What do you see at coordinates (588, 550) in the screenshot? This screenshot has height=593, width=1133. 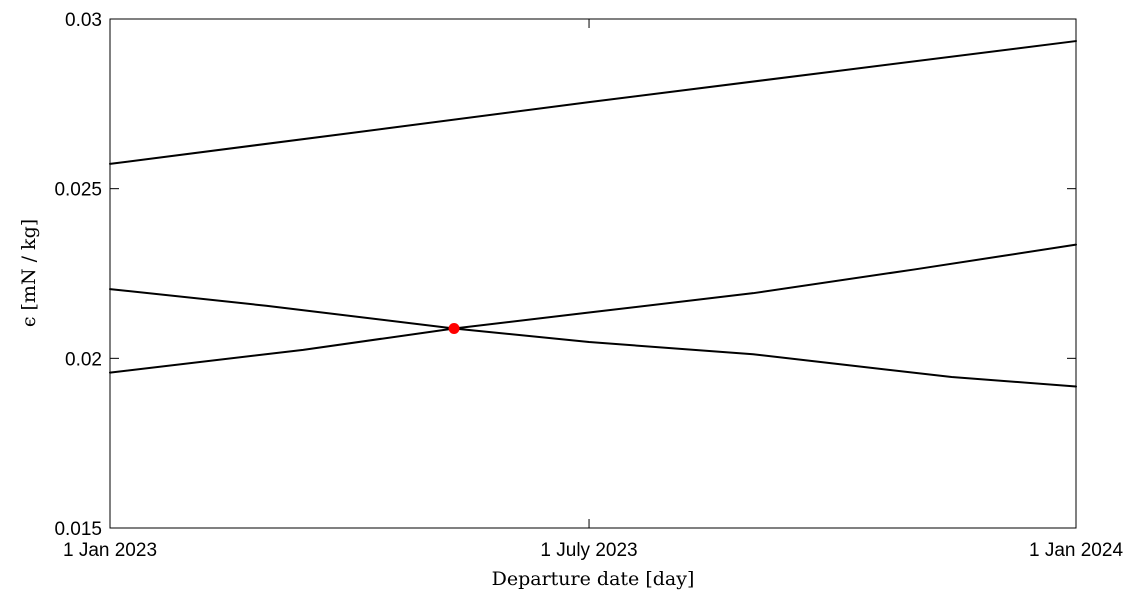 I see `x-tick-label: 1 July 2023` at bounding box center [588, 550].